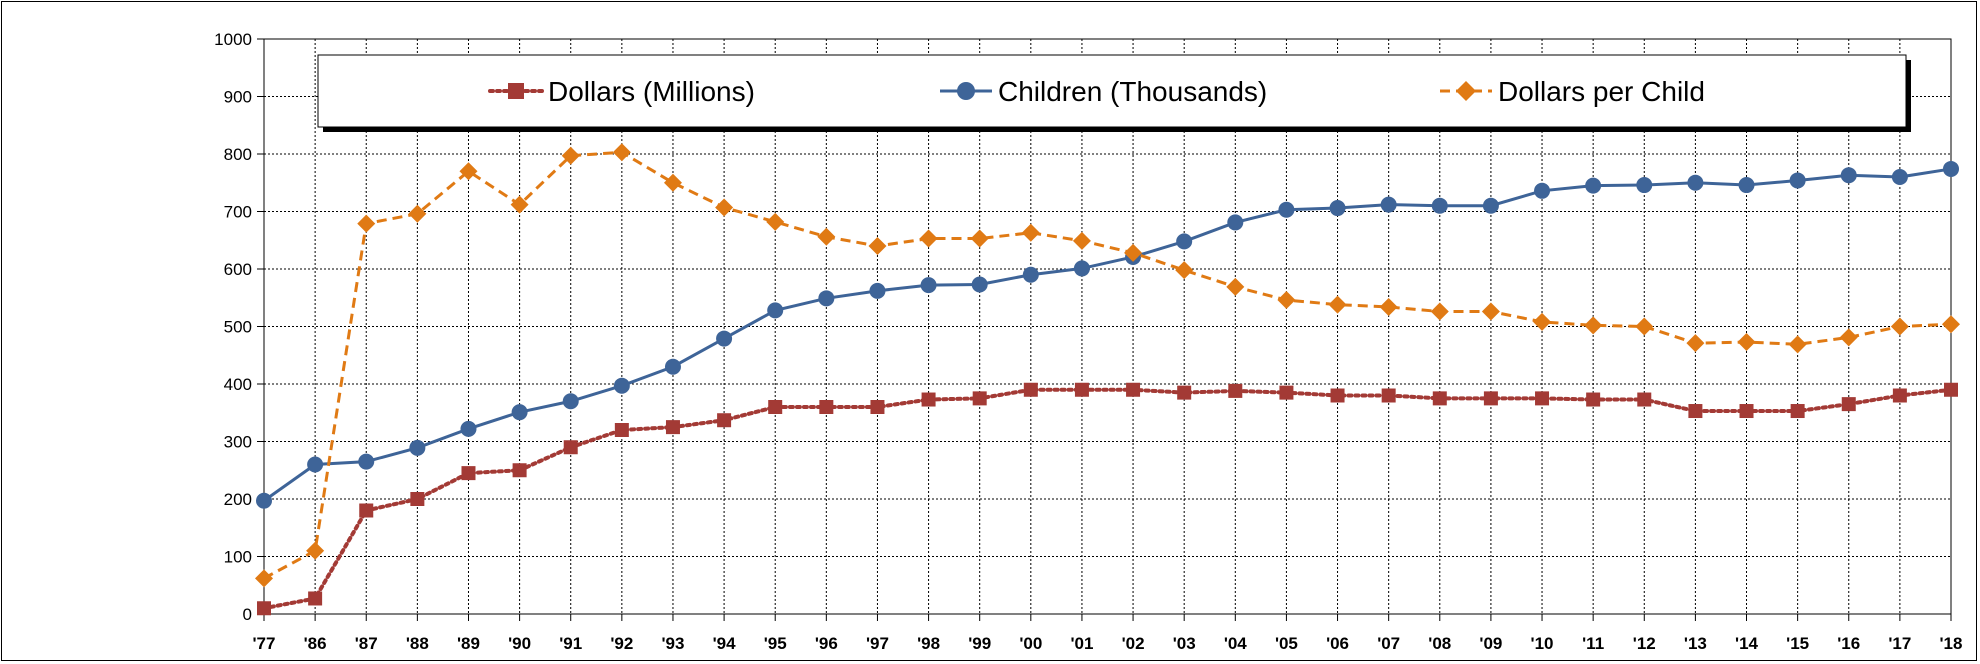 The image size is (1980, 664). I want to click on x-tick-label: '99, so click(979, 643).